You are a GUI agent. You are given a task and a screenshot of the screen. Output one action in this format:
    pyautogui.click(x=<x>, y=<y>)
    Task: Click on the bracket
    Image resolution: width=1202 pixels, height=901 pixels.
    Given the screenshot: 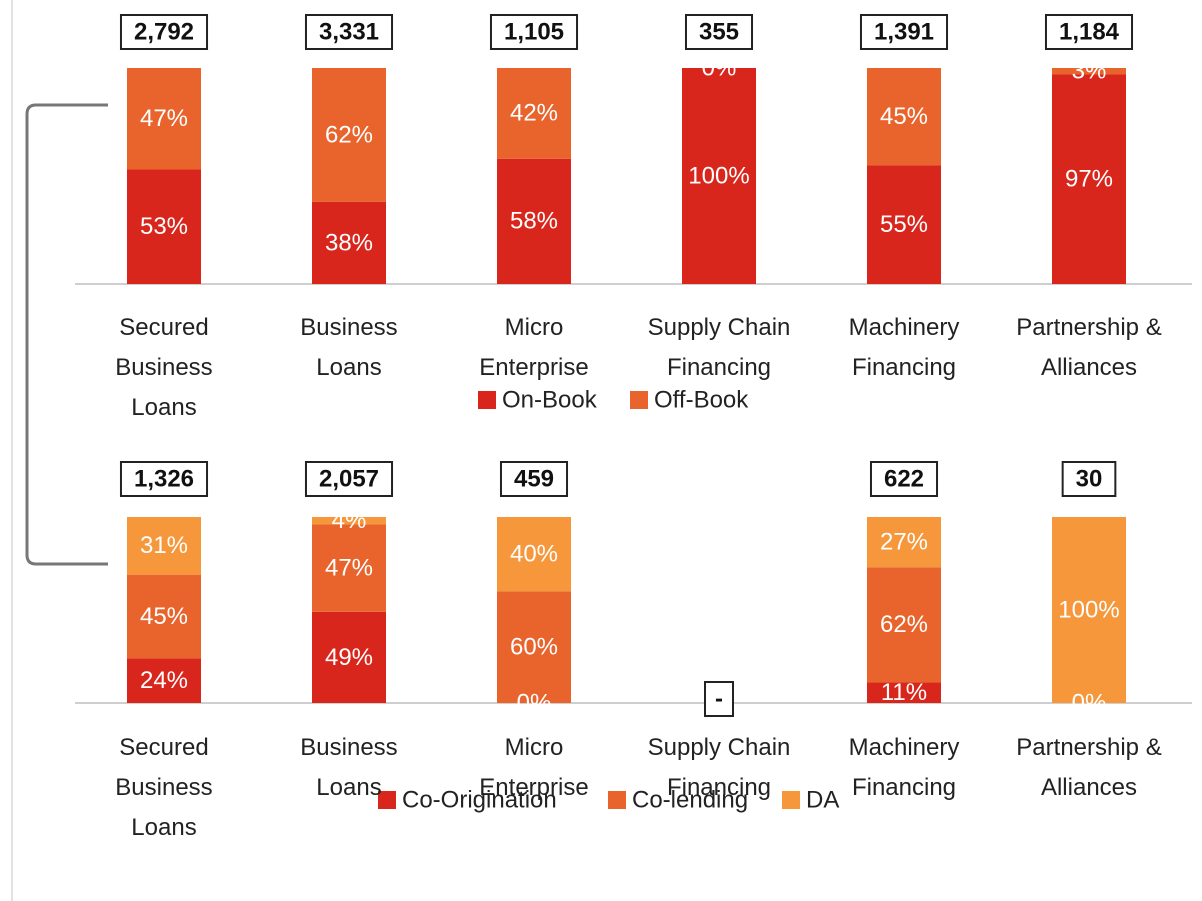 What is the action you would take?
    pyautogui.click(x=66, y=334)
    